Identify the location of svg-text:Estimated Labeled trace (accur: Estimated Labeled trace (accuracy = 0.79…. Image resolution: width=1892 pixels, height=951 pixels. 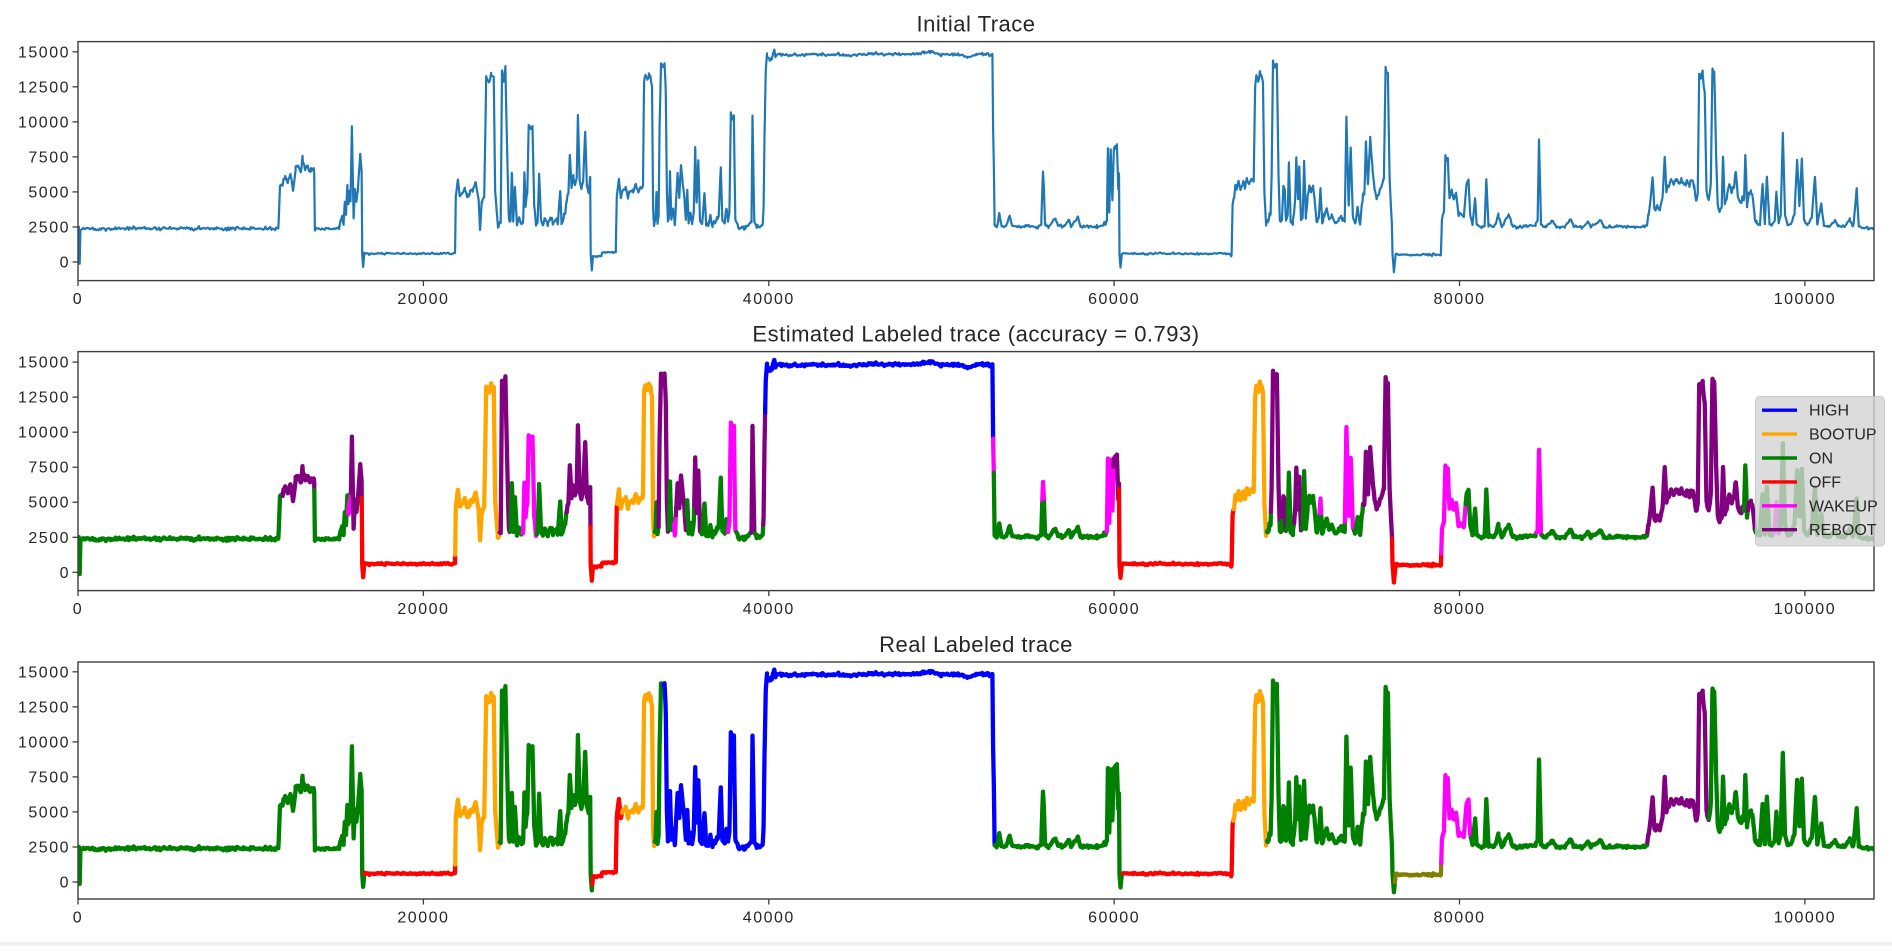
(975, 334).